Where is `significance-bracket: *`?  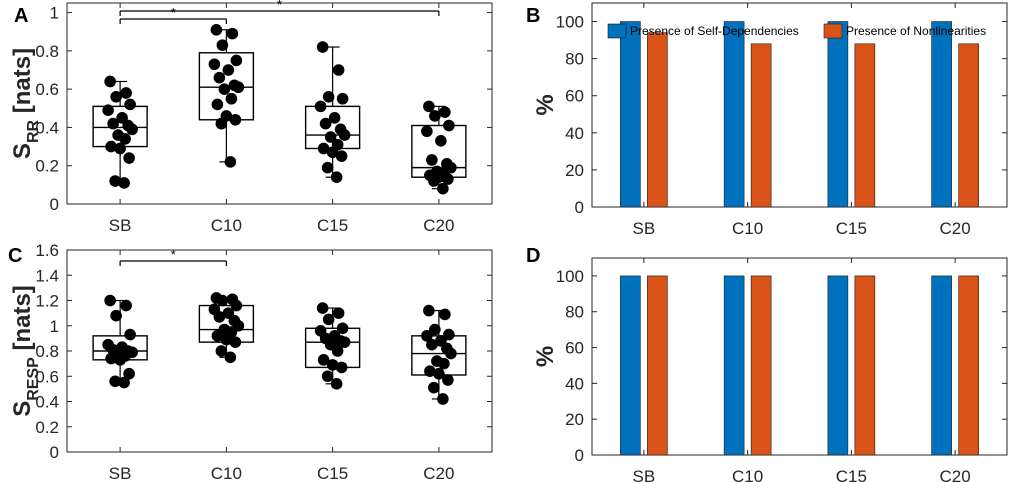 significance-bracket: * is located at coordinates (173, 14).